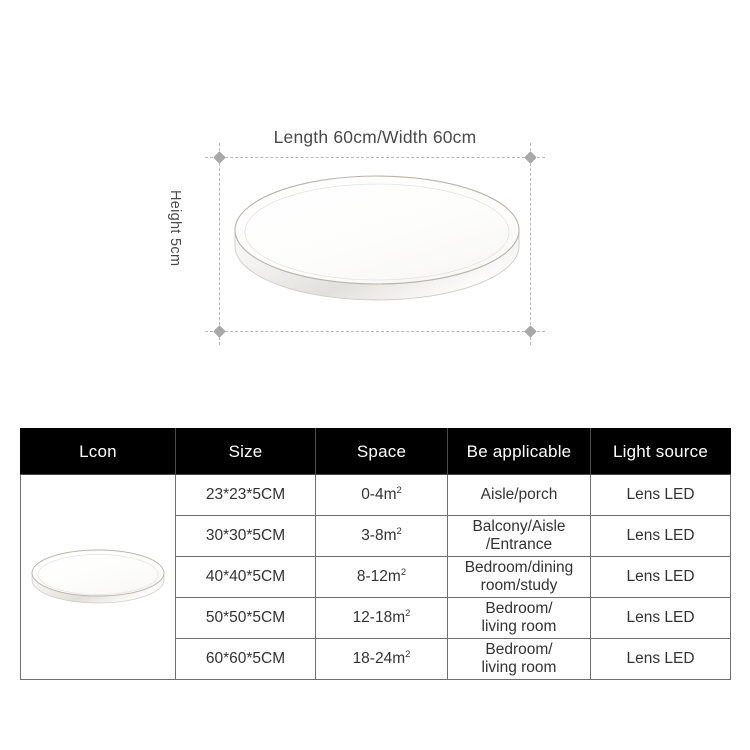 This screenshot has width=750, height=750. I want to click on table-cell-applicable: Balcony/Aisle/Entrance, so click(519, 536).